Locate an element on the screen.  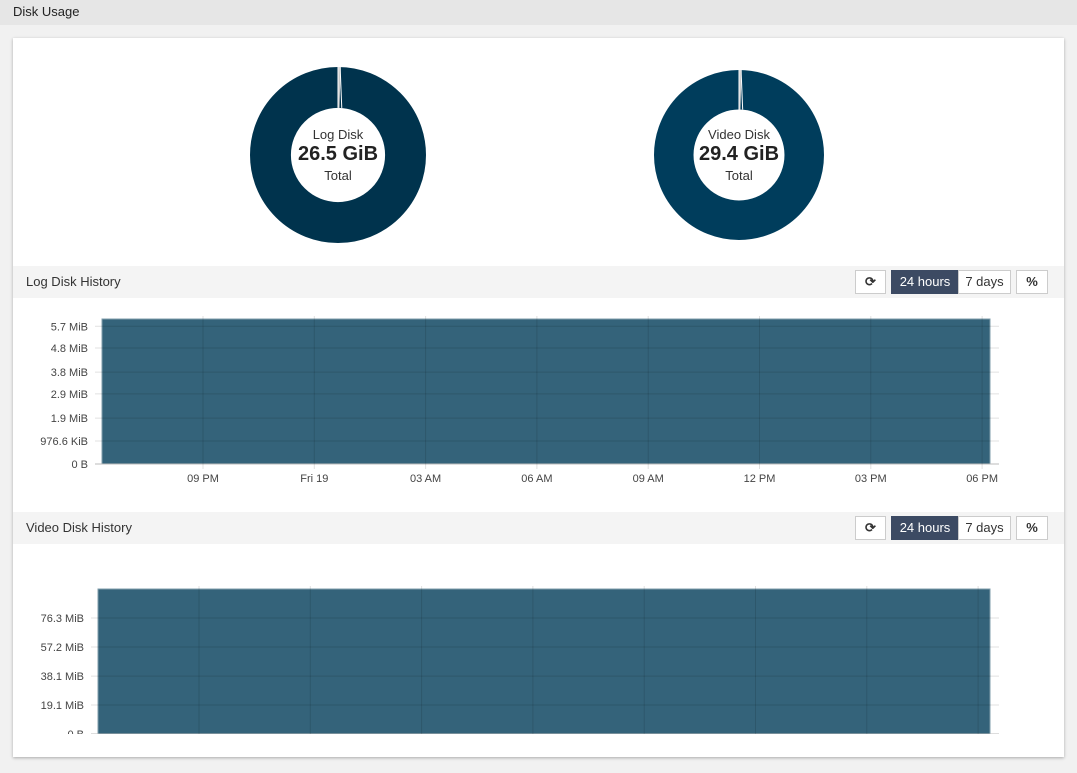
y-tick-label: 2.9 MiB is located at coordinates (69, 395).